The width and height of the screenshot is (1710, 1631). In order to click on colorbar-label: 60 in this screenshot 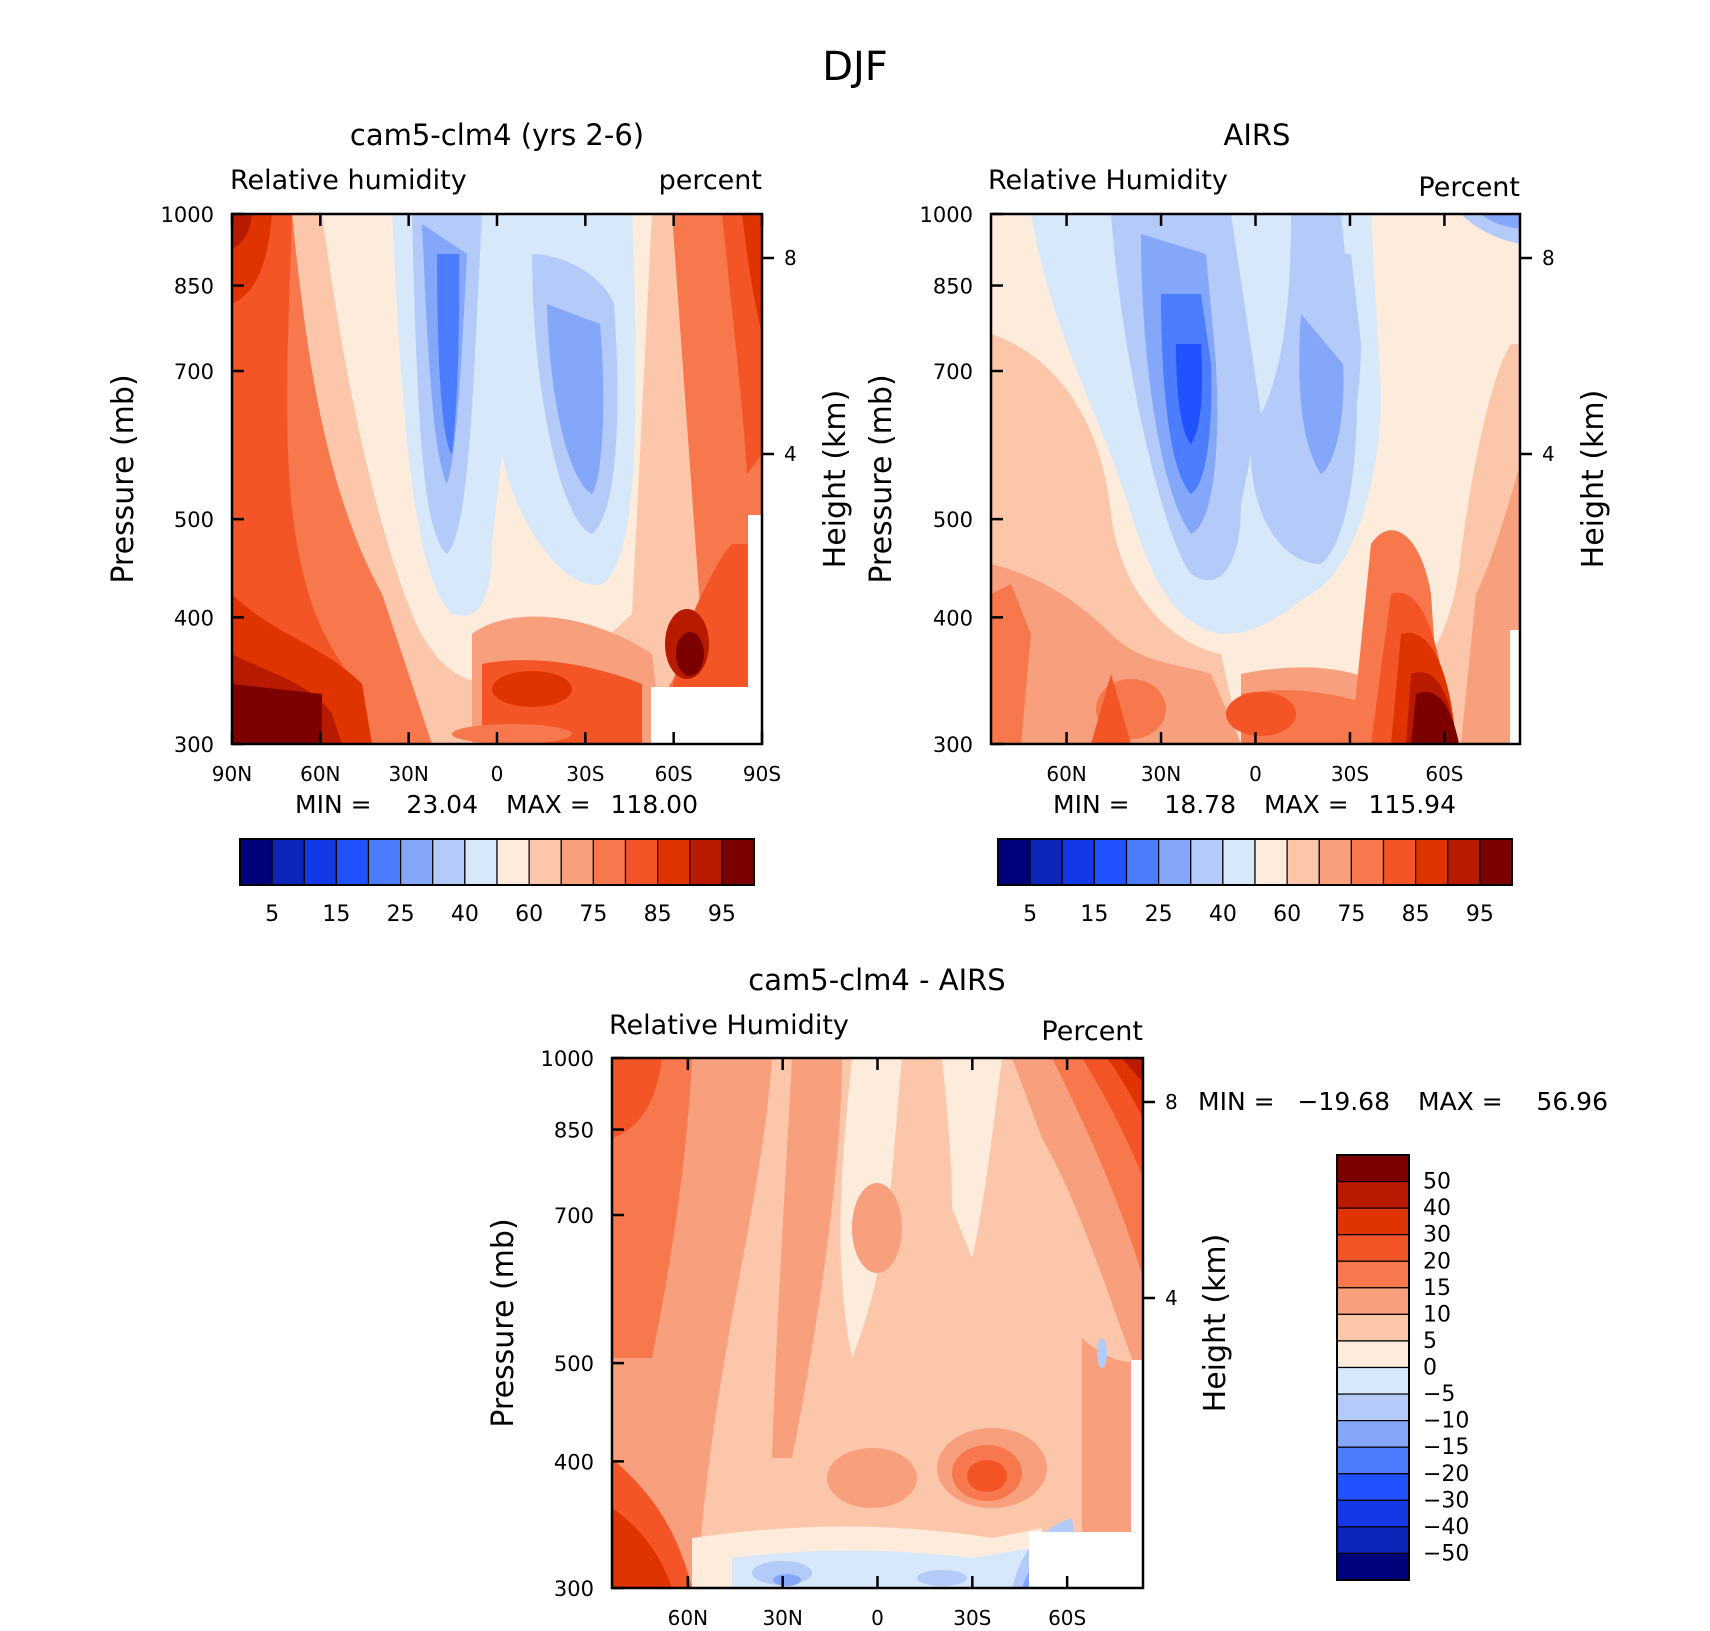, I will do `click(1287, 914)`.